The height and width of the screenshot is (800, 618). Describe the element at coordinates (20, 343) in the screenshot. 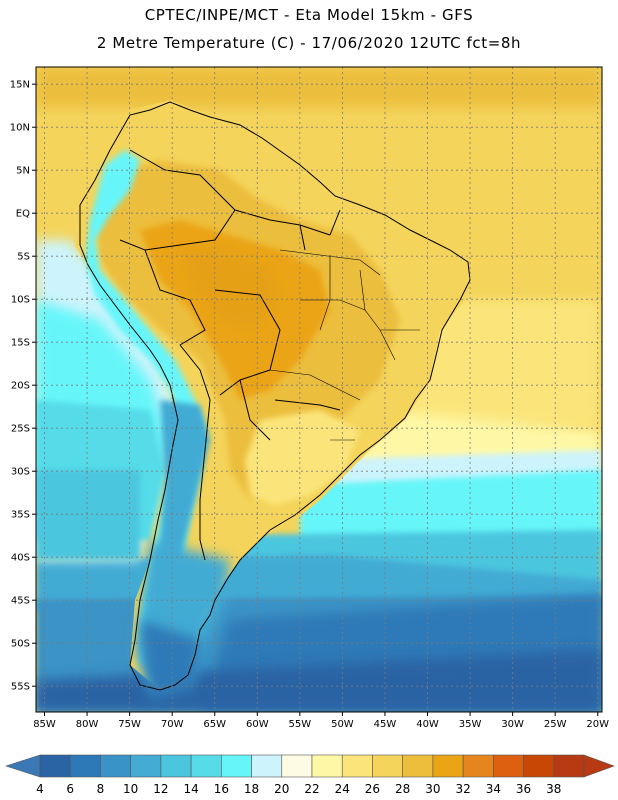

I see `lat-label: 15S` at that location.